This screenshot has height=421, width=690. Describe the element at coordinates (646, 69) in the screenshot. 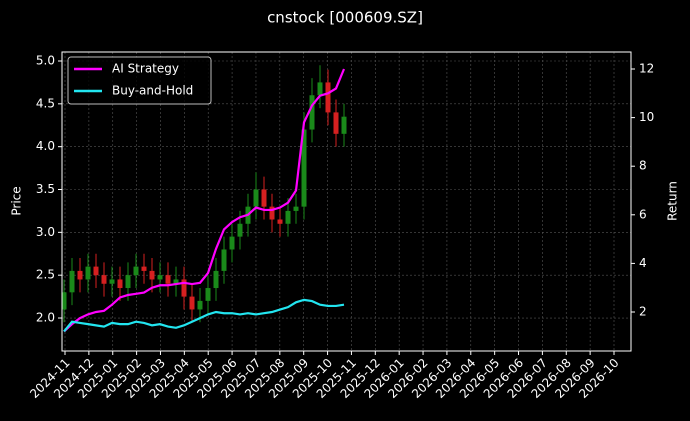

I see `y2-tick-label: 12` at that location.